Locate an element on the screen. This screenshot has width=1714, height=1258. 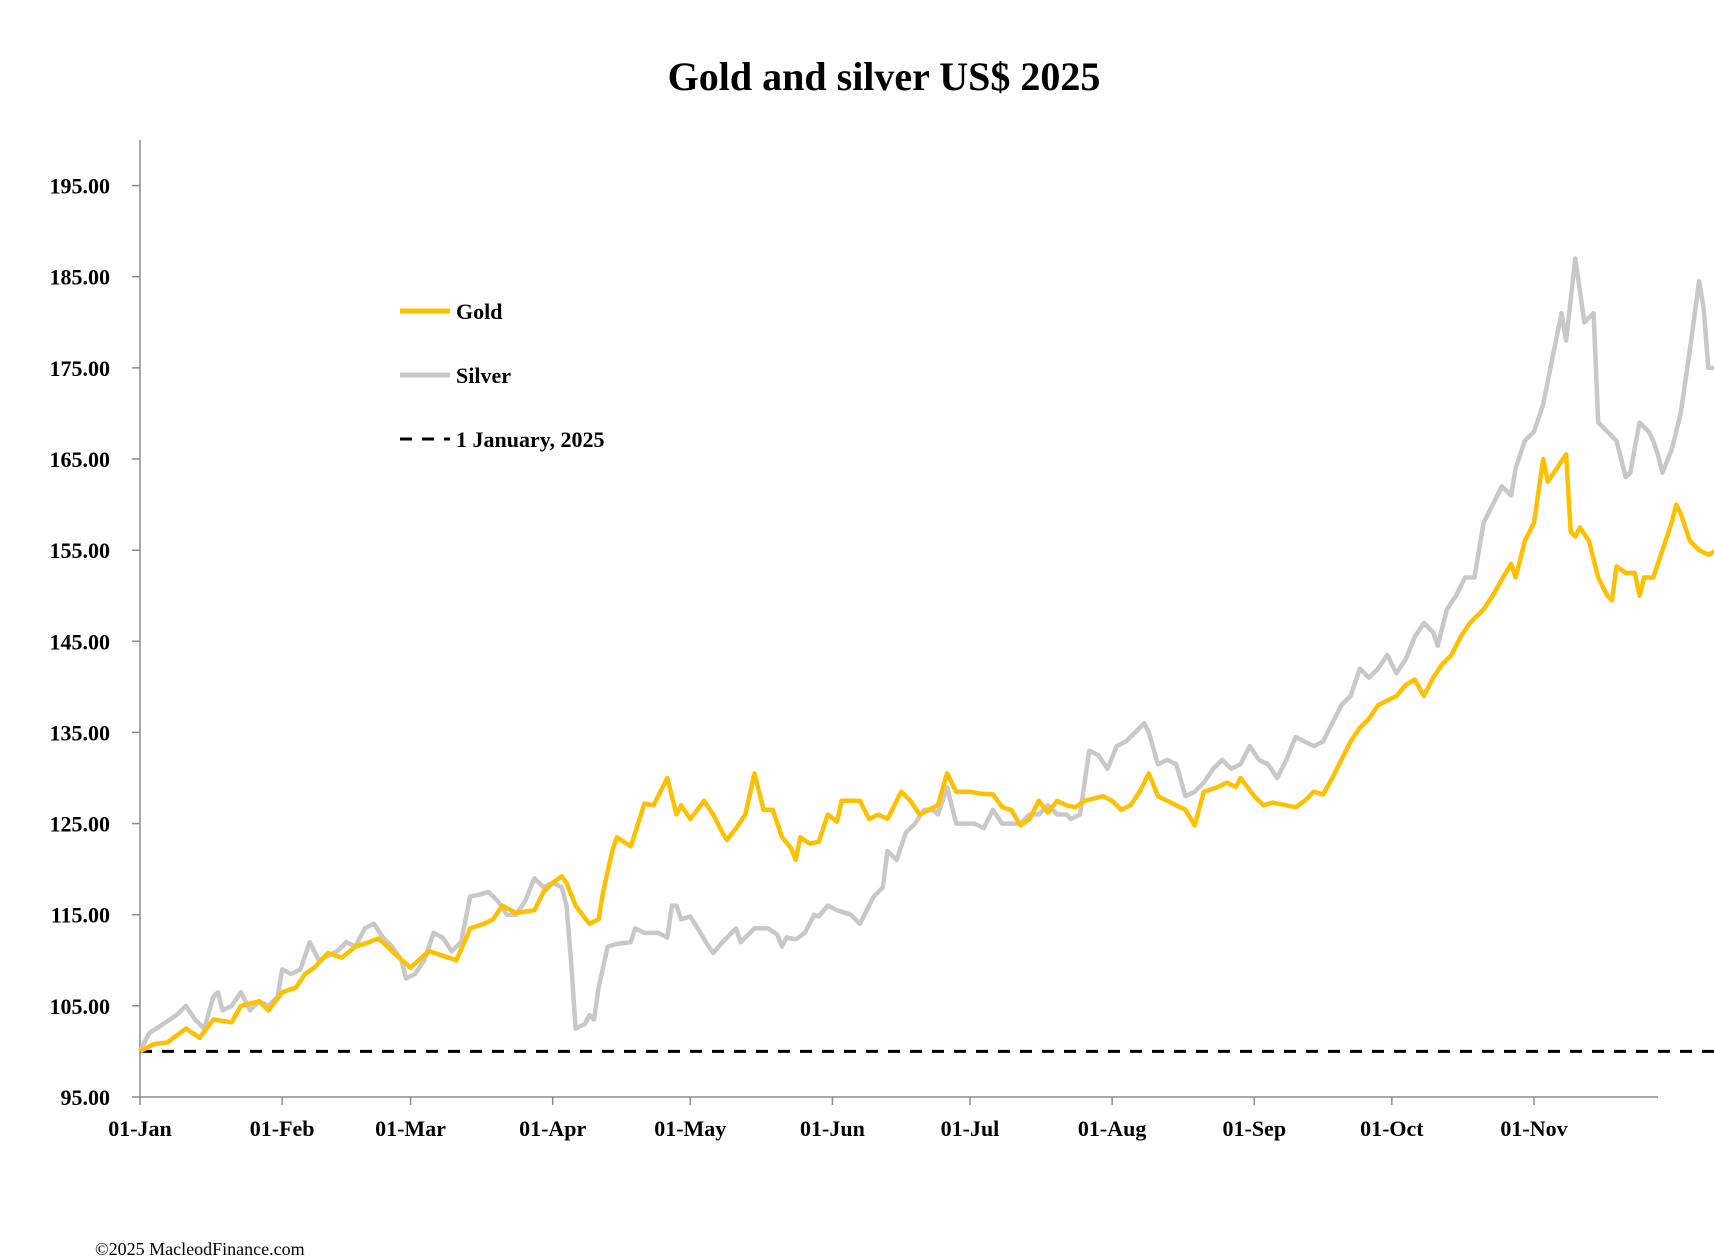
y-tick-label: 95.00 is located at coordinates (86, 1097).